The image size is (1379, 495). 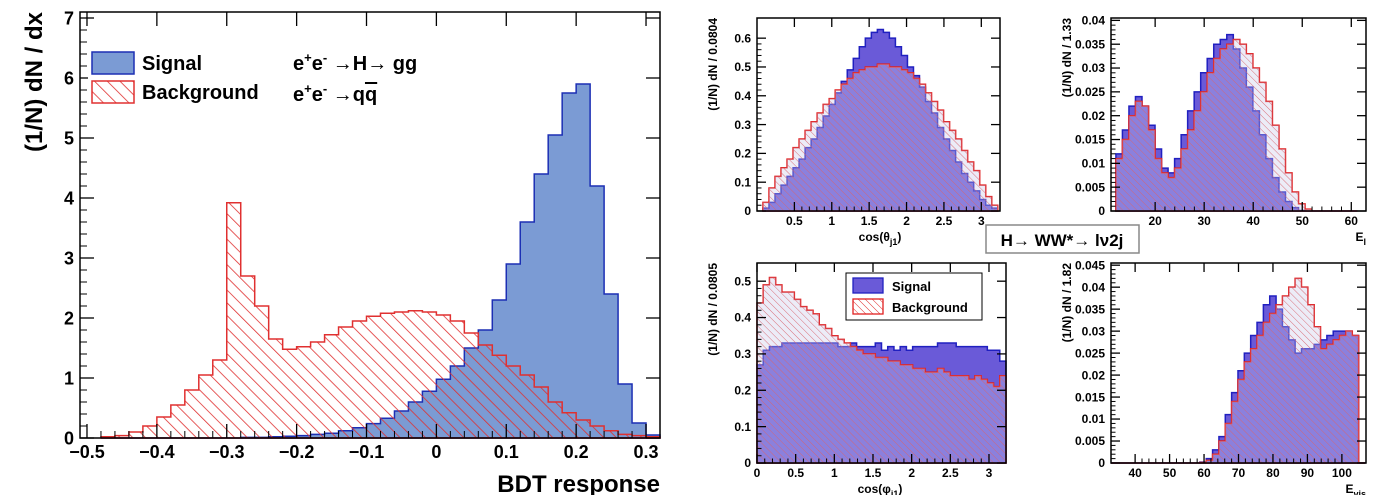 What do you see at coordinates (1355, 488) in the screenshot?
I see `x-axis-label: Evis` at bounding box center [1355, 488].